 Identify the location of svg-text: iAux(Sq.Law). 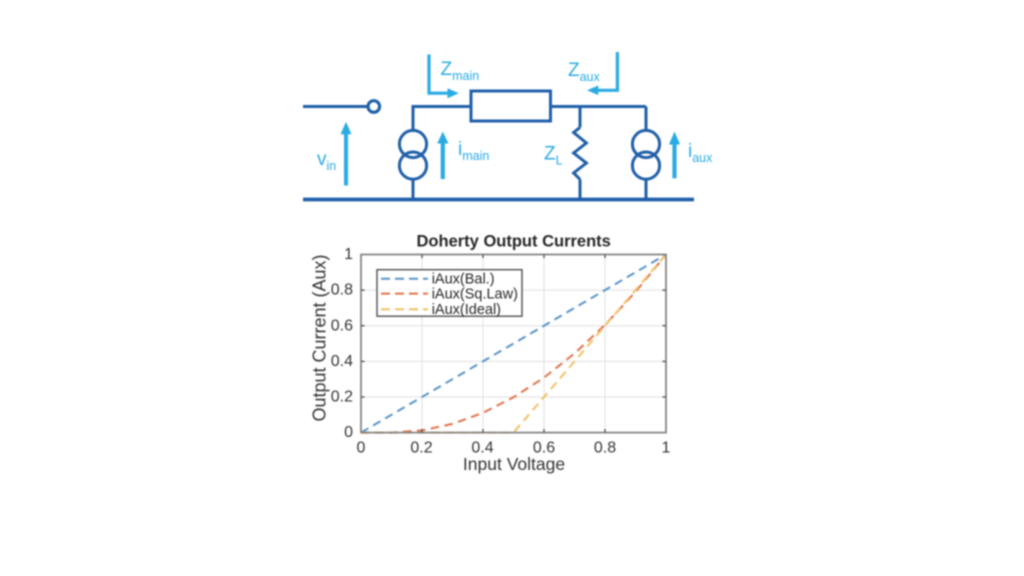
(475, 294).